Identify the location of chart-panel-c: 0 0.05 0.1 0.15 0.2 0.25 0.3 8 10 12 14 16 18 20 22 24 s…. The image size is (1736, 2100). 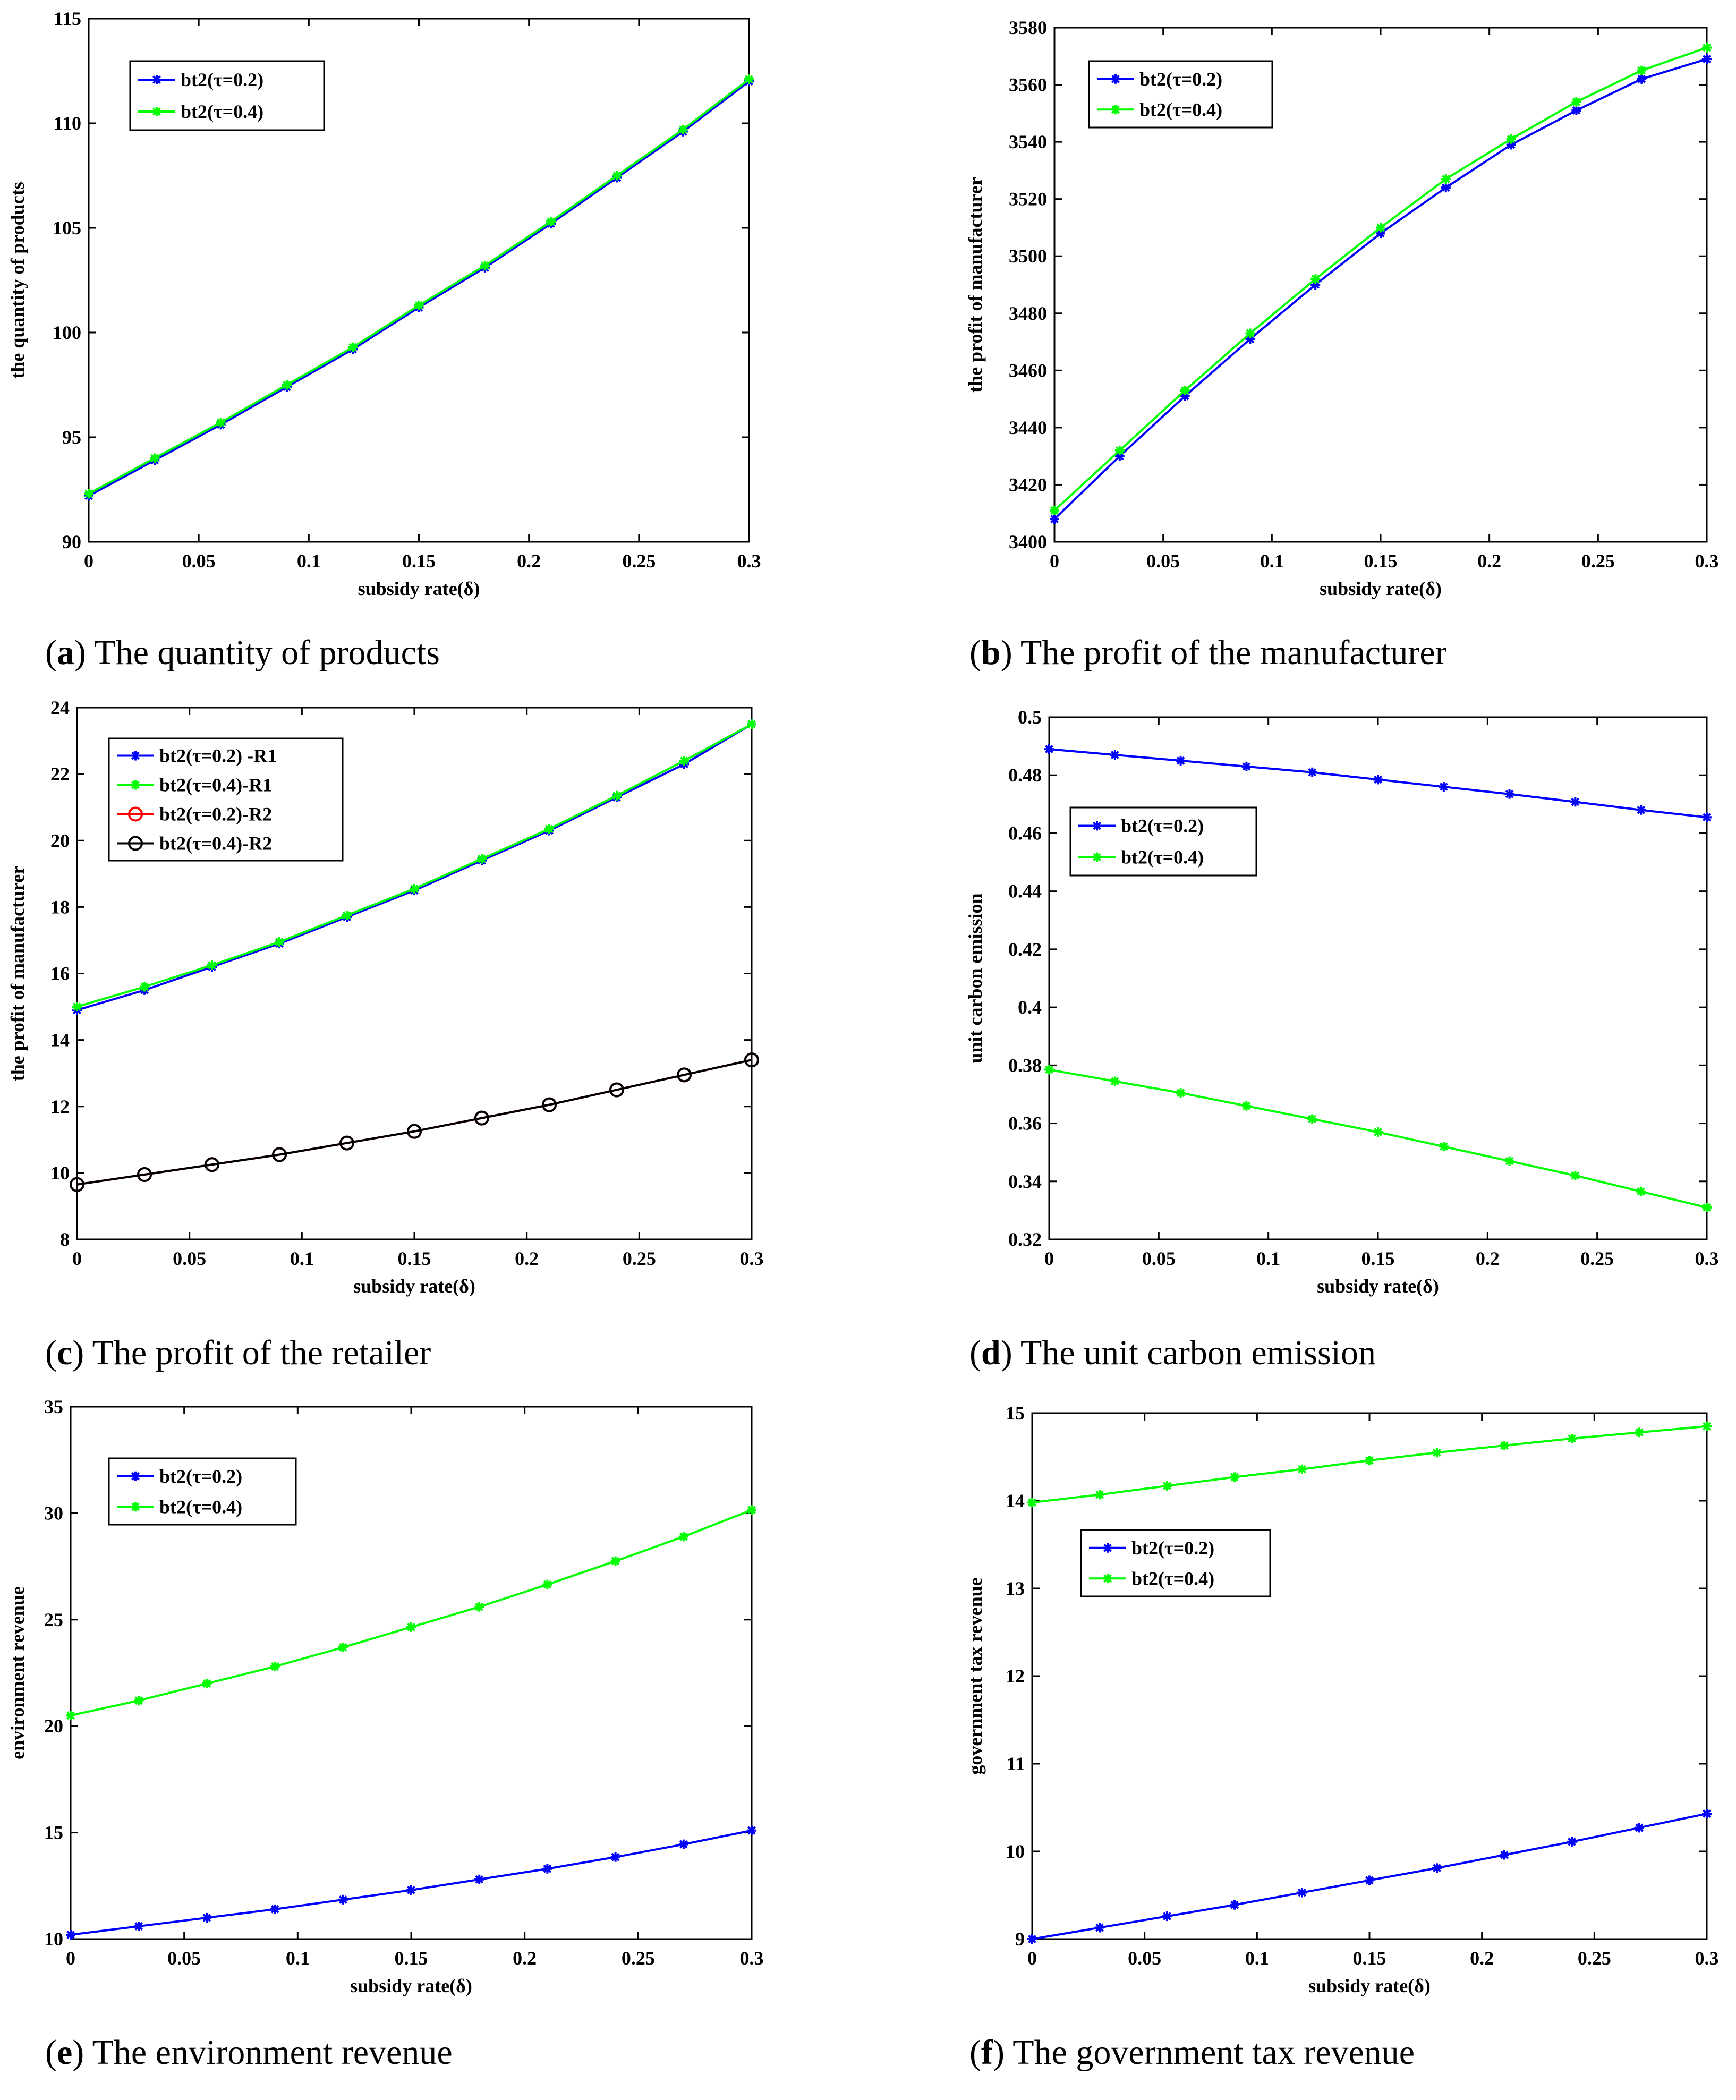
(385, 1035).